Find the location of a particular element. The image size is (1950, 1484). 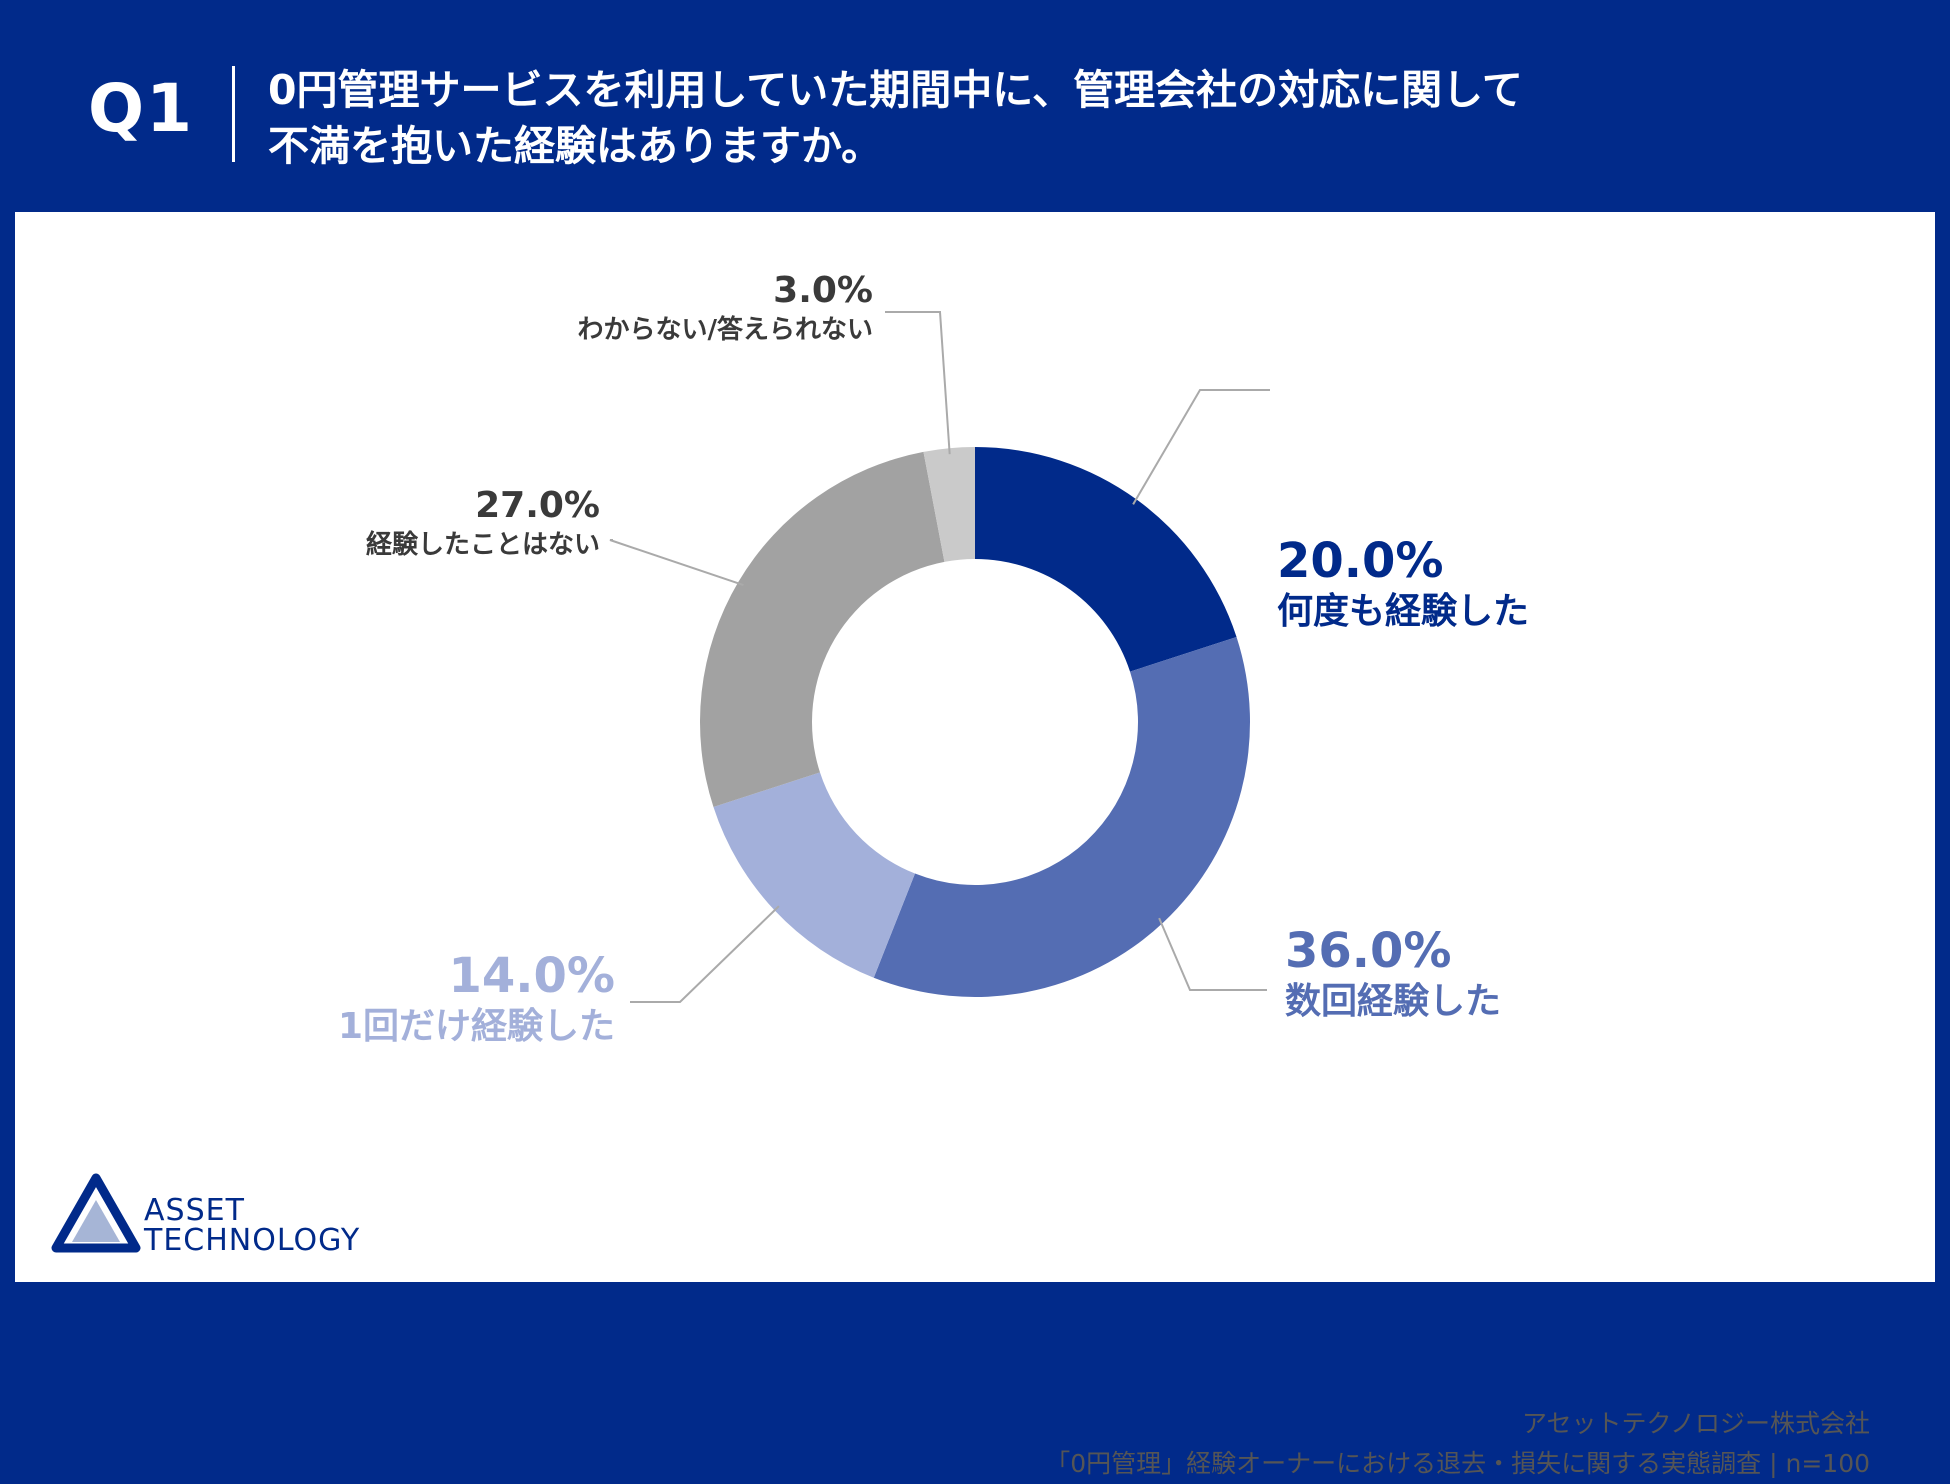

header-divider is located at coordinates (233, 114).